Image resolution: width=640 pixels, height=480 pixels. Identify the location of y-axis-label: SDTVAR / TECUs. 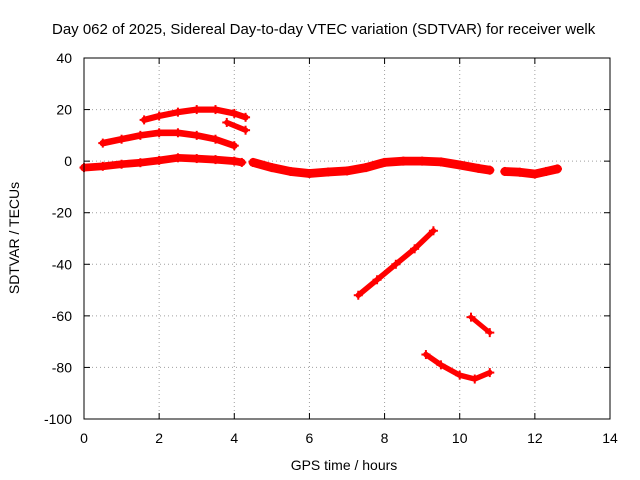
(14, 238).